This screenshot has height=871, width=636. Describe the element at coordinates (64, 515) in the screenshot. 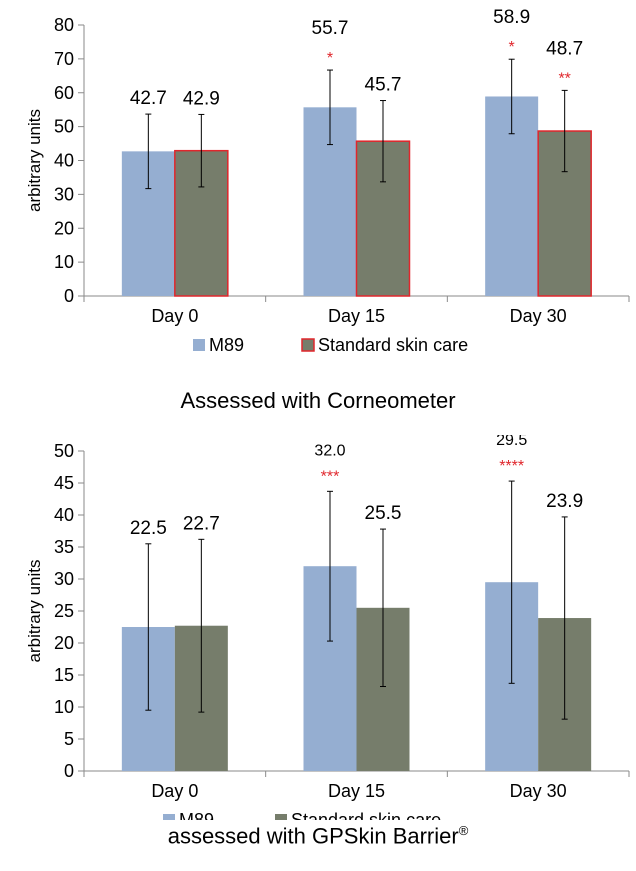

I see `gpskin-y-tick-label: 40` at that location.